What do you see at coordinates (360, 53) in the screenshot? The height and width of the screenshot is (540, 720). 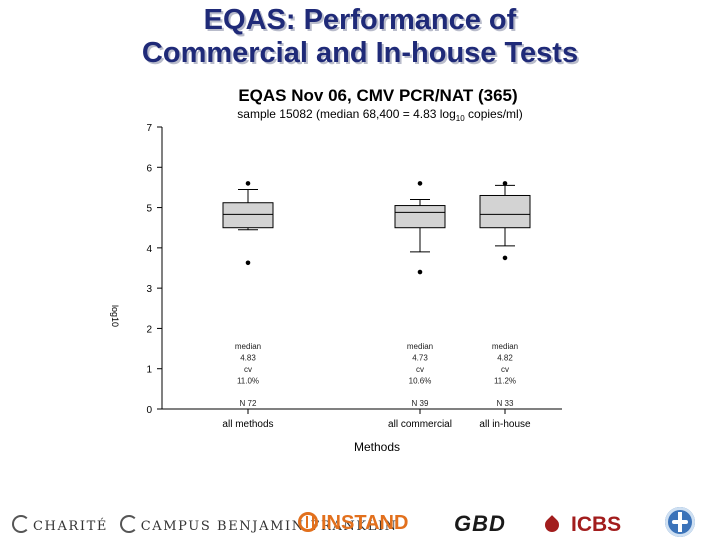 I see `slide-title-line-2: Commercial and In-house Tests` at bounding box center [360, 53].